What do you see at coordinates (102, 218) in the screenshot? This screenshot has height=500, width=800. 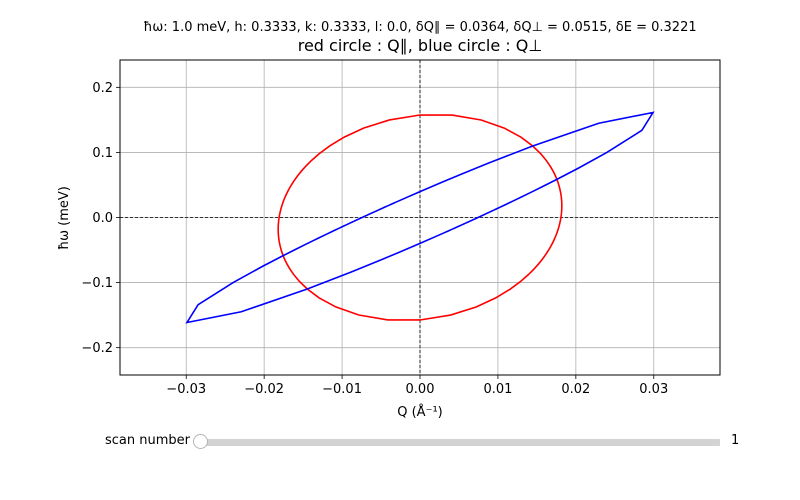 I see `y-tick-label: 0.0` at bounding box center [102, 218].